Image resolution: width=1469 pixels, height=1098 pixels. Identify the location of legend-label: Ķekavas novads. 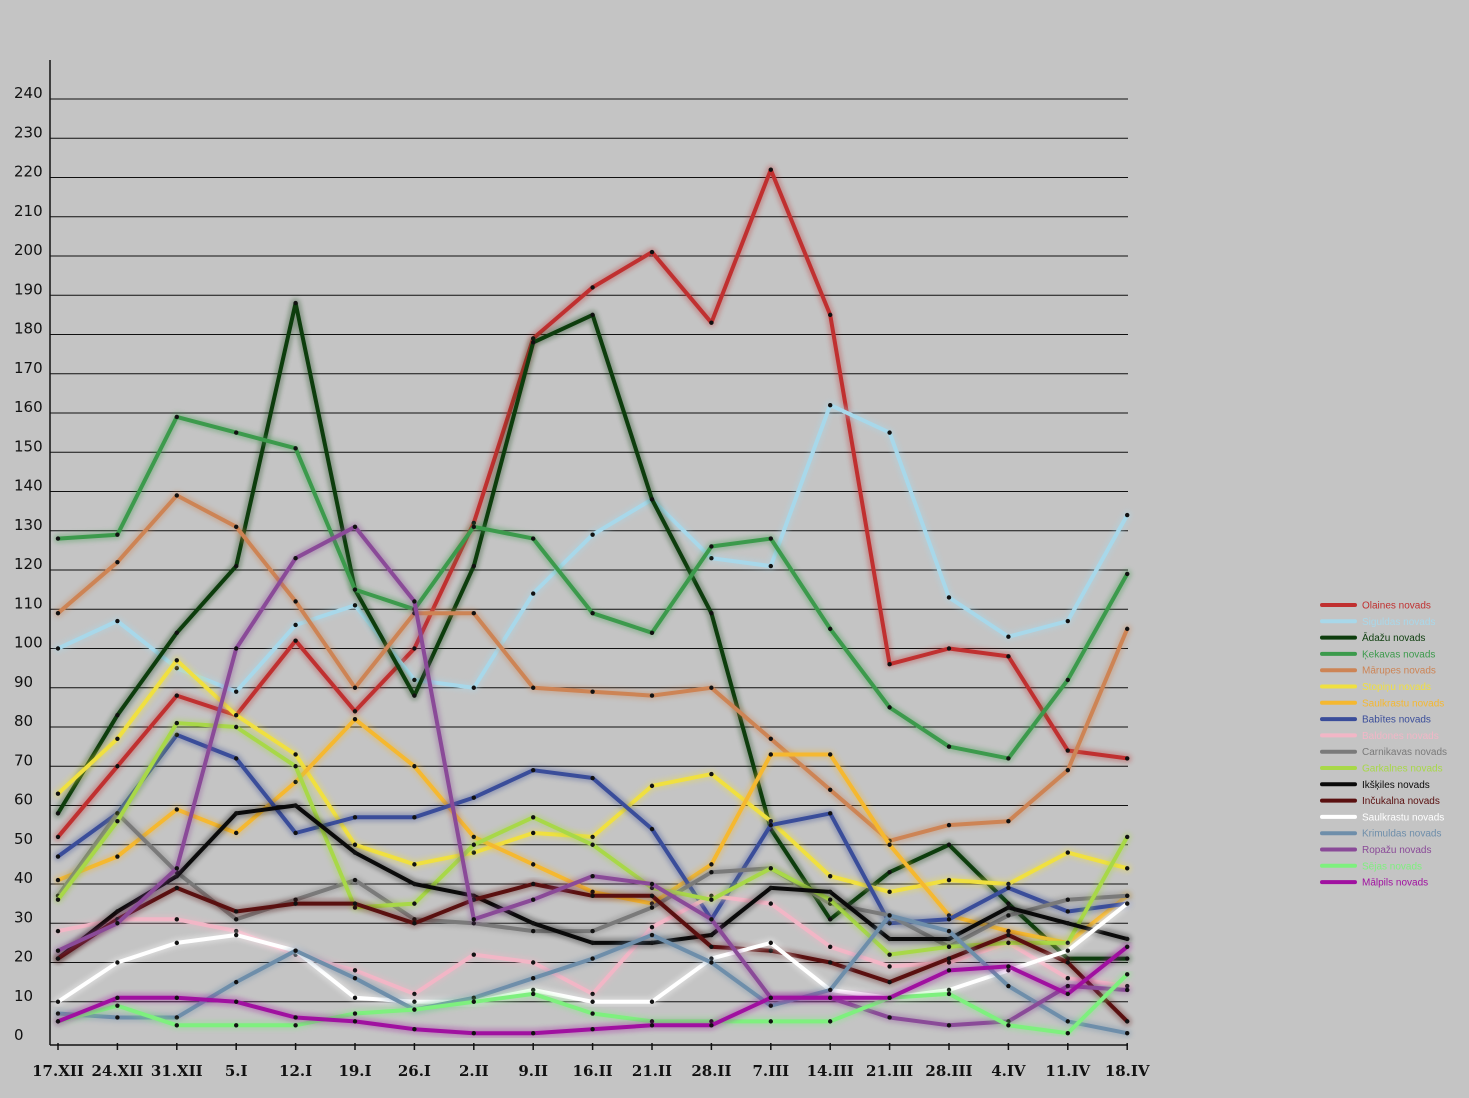
(1398, 654).